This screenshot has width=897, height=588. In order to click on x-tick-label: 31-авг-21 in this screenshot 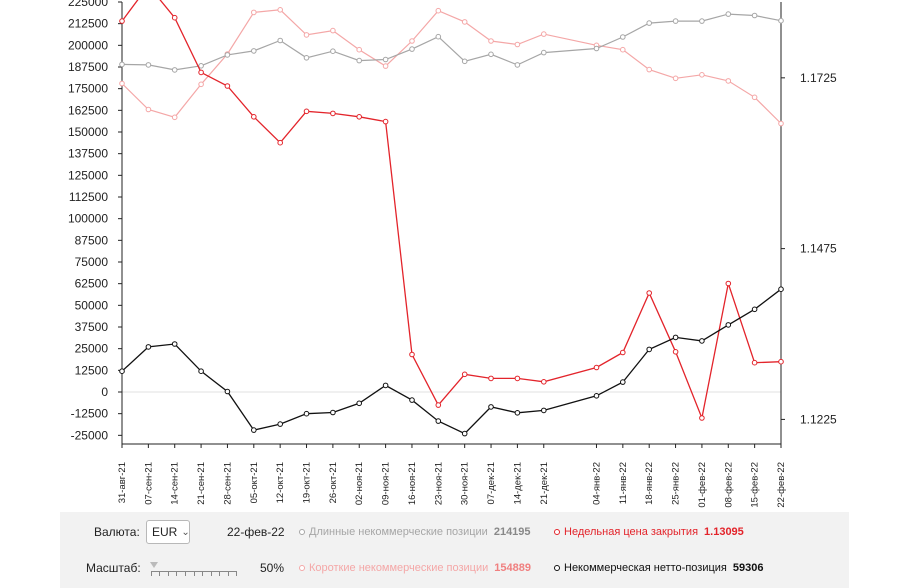, I will do `click(122, 482)`.